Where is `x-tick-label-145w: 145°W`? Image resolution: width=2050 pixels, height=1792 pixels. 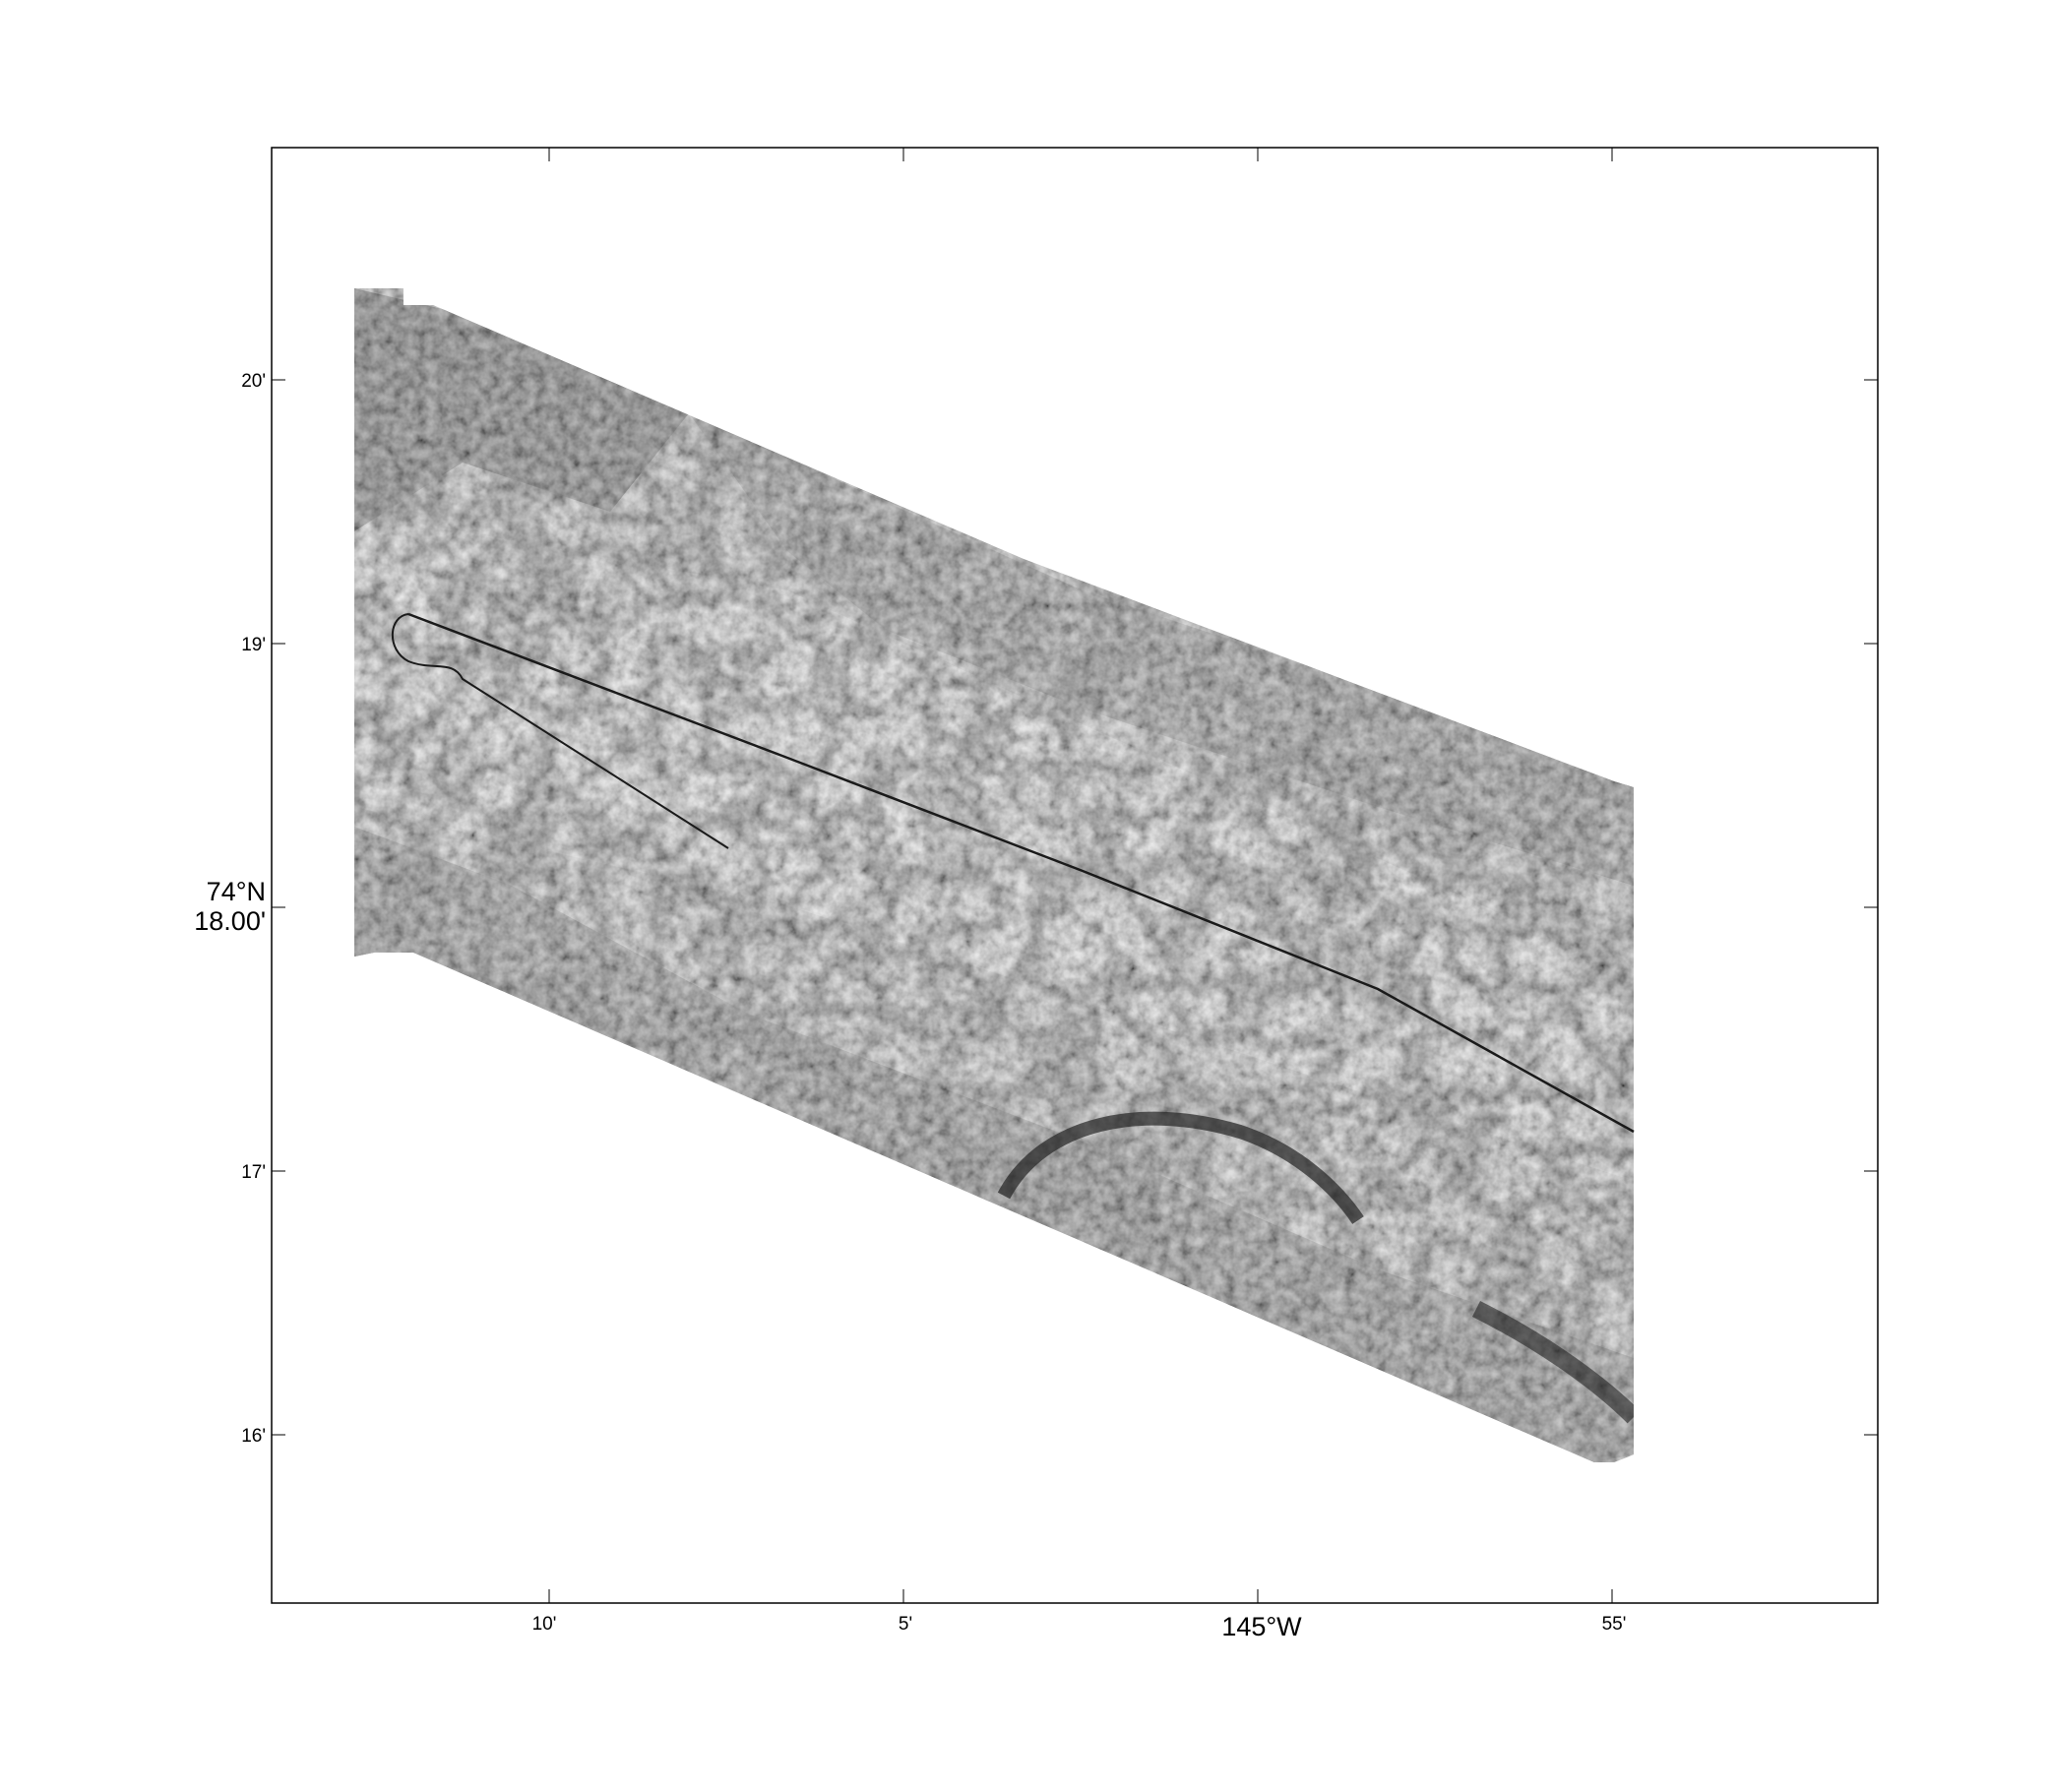
x-tick-label-145w: 145°W is located at coordinates (1261, 1626).